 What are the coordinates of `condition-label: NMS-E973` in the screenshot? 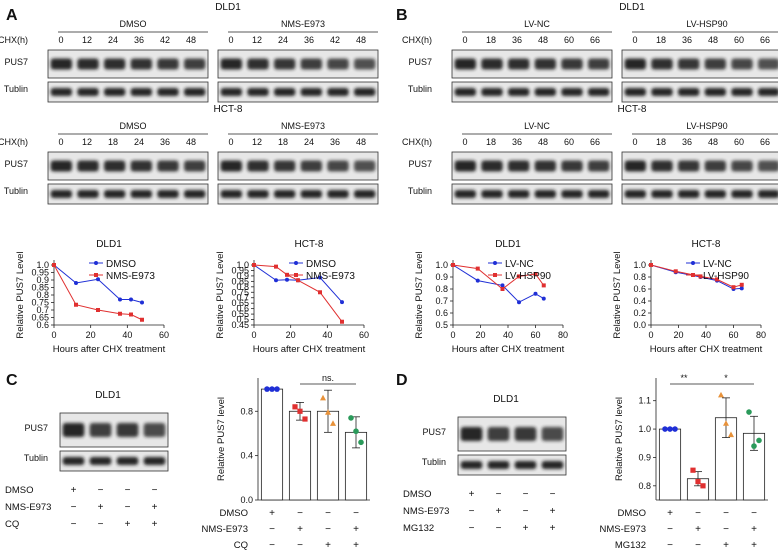 It's located at (303, 24).